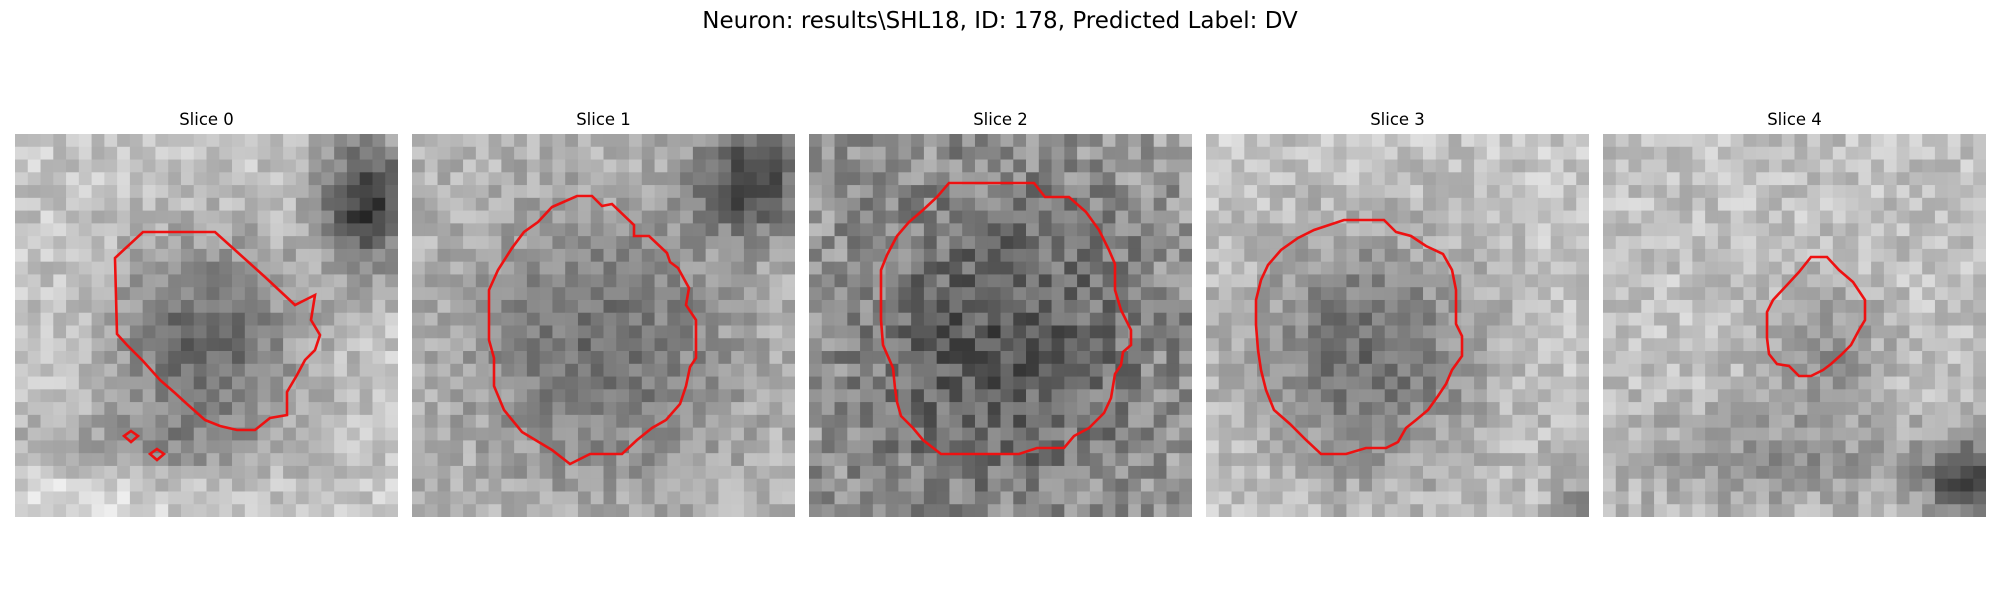  Describe the element at coordinates (206, 119) in the screenshot. I see `slice-title: Slice 0` at that location.